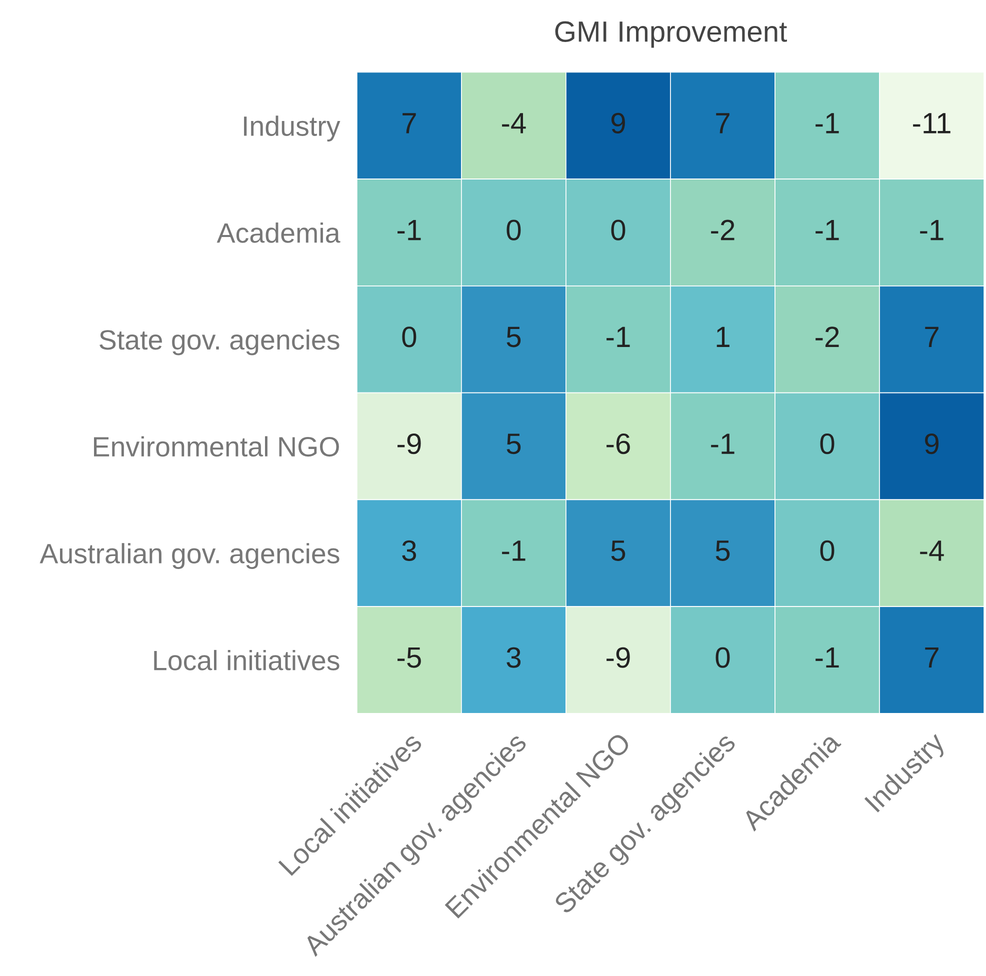 The image size is (986, 976). I want to click on data-label: 1, so click(723, 336).